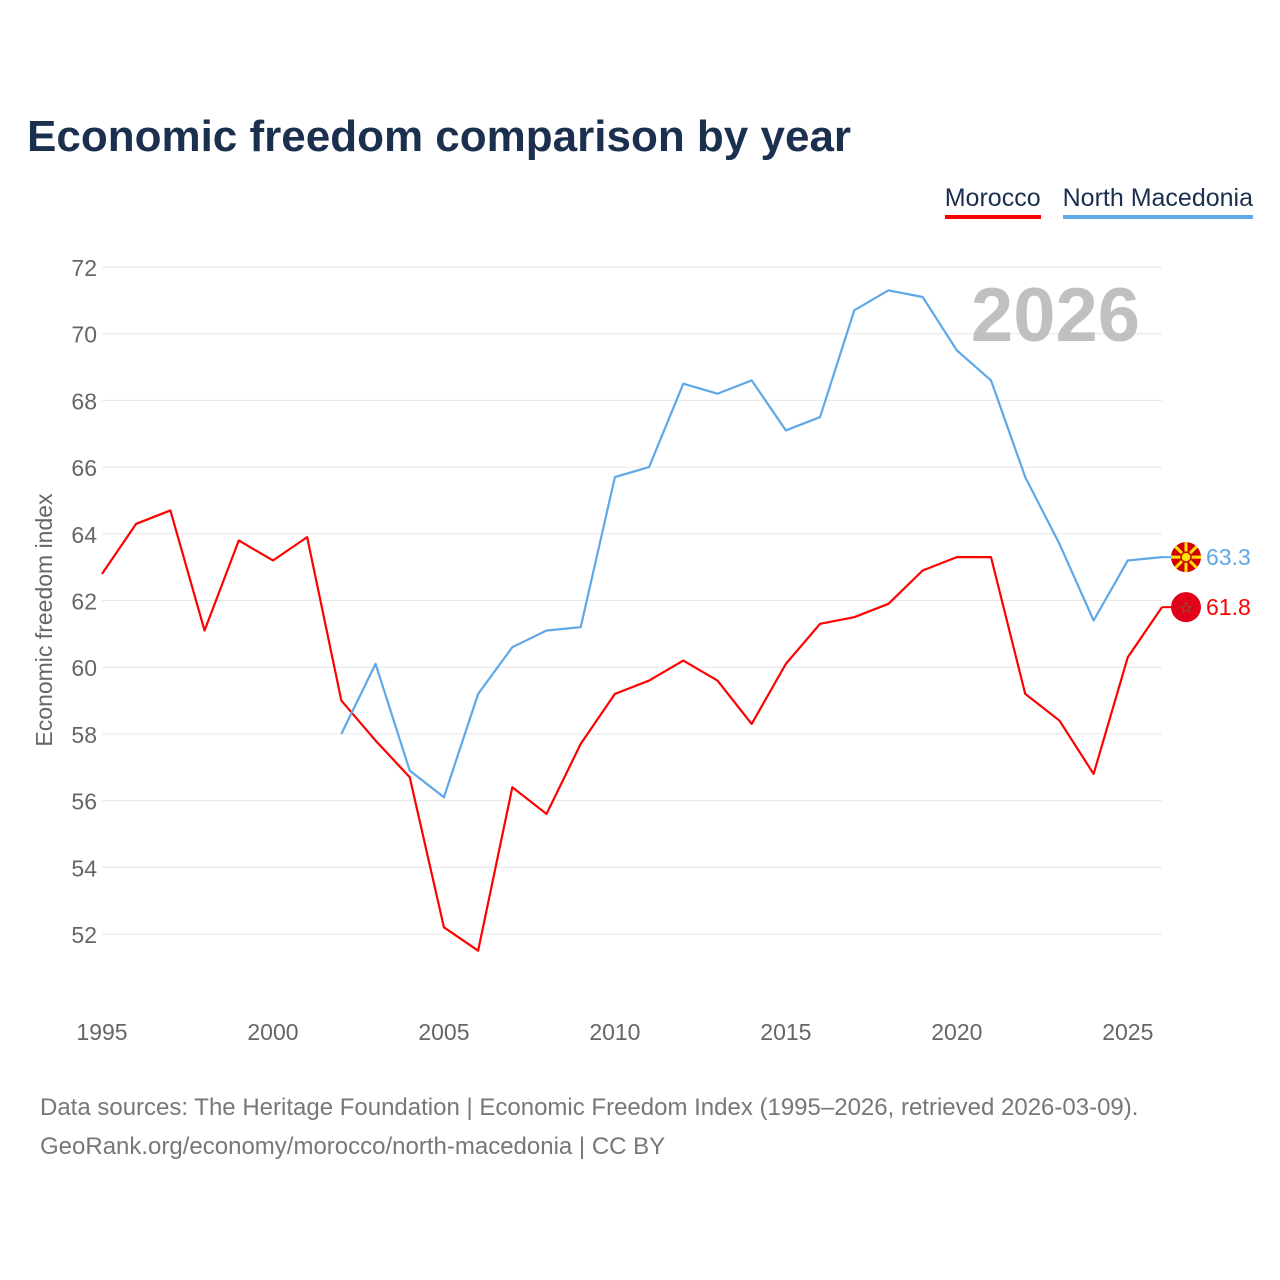  What do you see at coordinates (84, 668) in the screenshot?
I see `y-tick-label: 60` at bounding box center [84, 668].